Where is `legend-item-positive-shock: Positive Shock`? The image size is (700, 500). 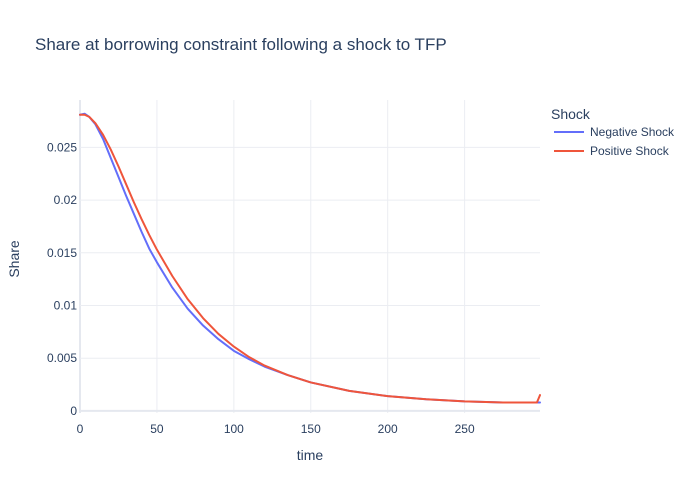
legend-item-positive-shock: Positive Shock is located at coordinates (612, 151).